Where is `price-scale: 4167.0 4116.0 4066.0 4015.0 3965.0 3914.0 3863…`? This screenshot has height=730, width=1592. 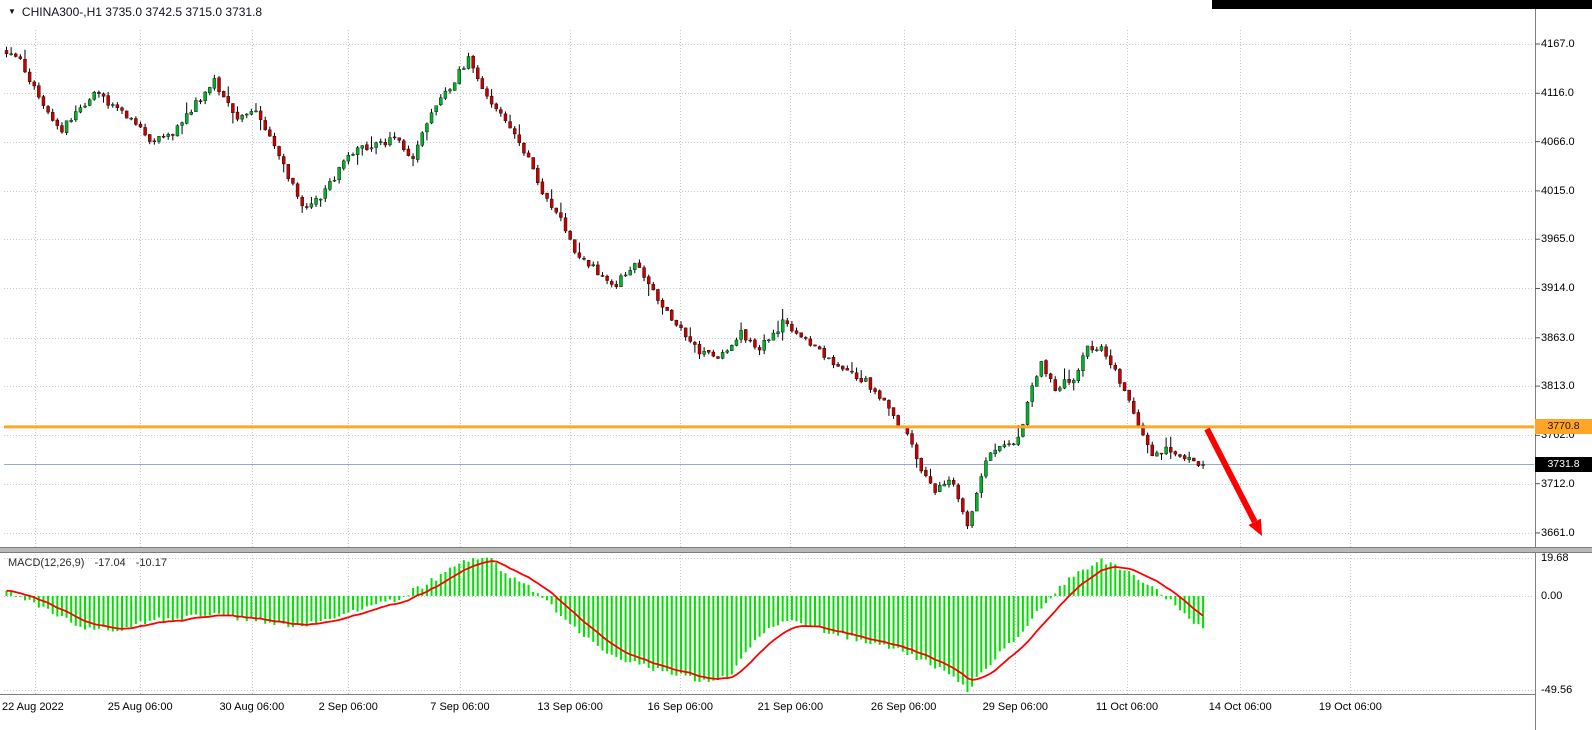 price-scale: 4167.0 4116.0 4066.0 4015.0 3965.0 3914.0 3863… is located at coordinates (1564, 365).